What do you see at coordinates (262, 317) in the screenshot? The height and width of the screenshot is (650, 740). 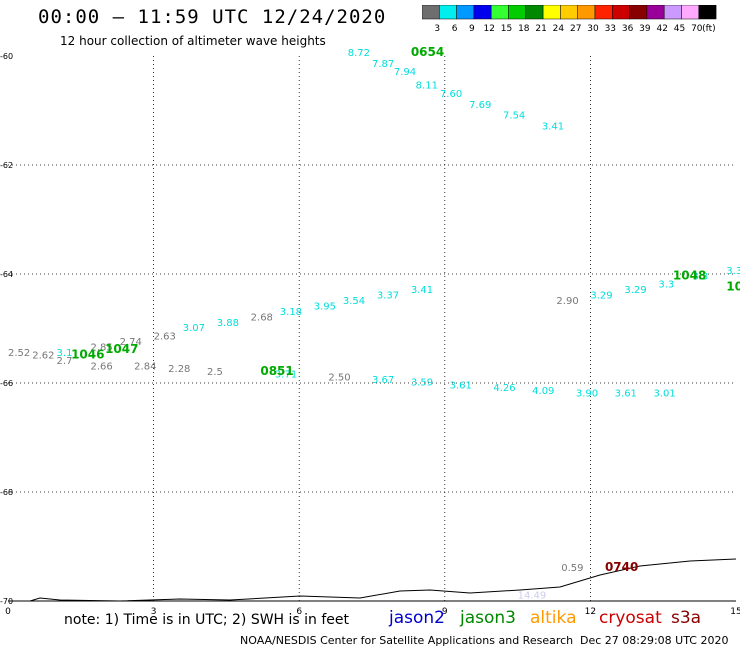 I see `wave-height-label: 2.68` at bounding box center [262, 317].